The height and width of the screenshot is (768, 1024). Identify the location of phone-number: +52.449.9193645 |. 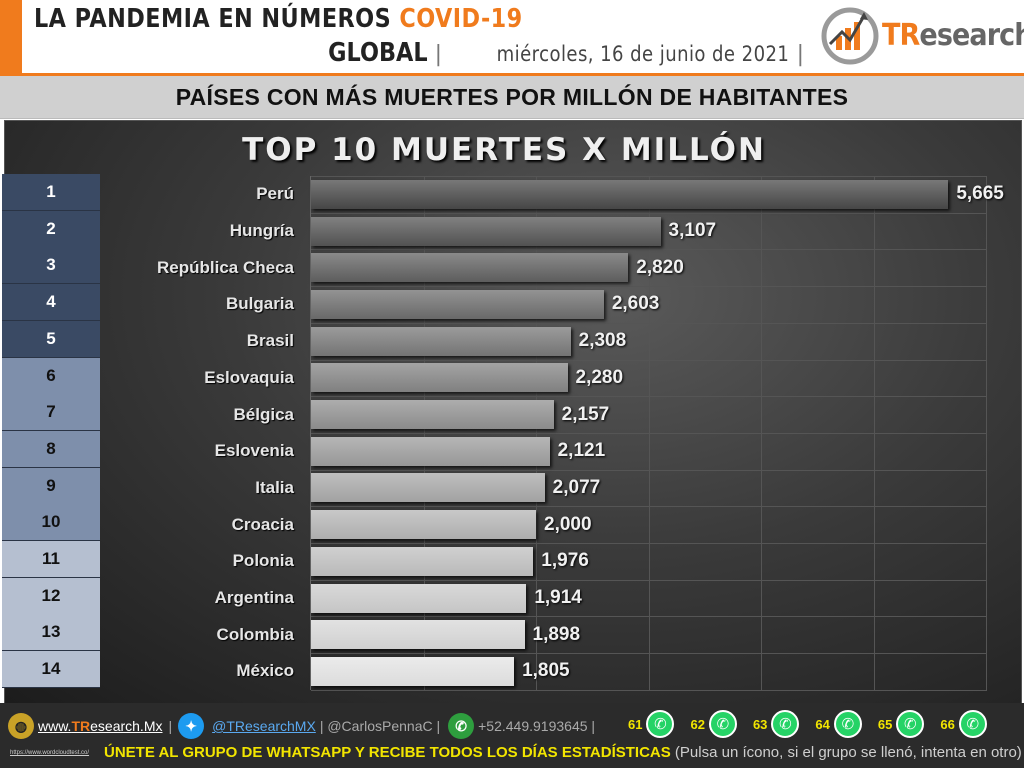
(537, 726).